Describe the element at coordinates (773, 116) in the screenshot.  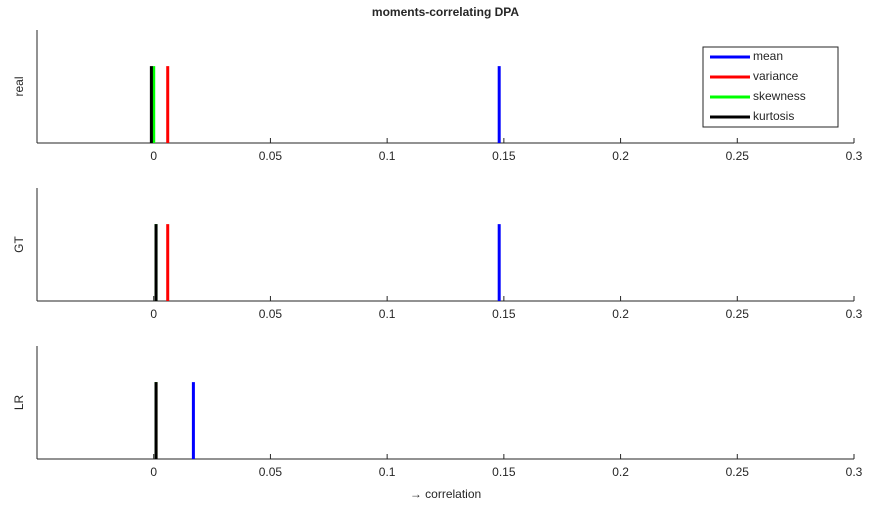
I see `legend-label: kurtosis` at that location.